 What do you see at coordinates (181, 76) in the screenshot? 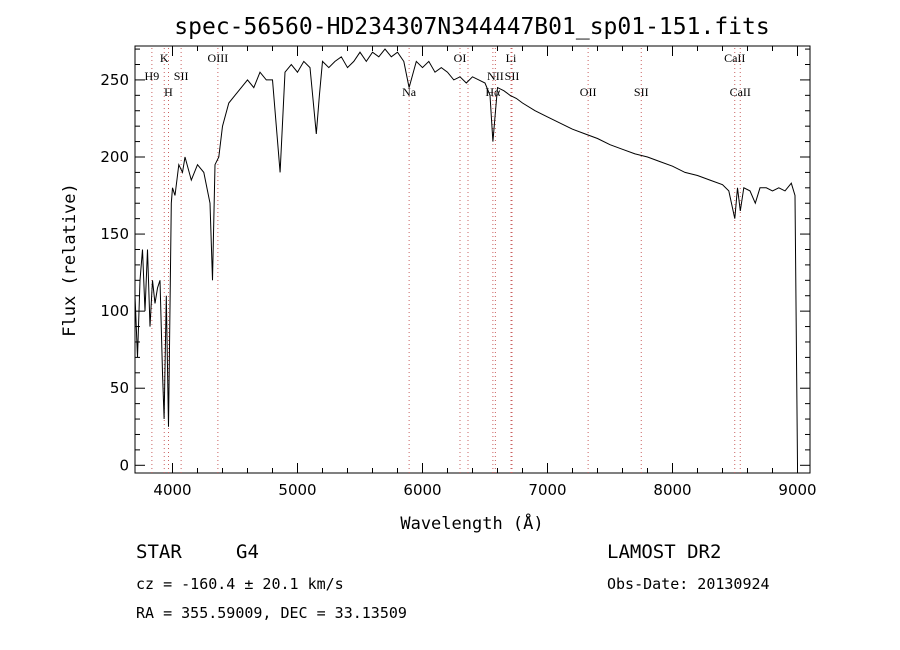
I see `line-label-3: SII` at bounding box center [181, 76].